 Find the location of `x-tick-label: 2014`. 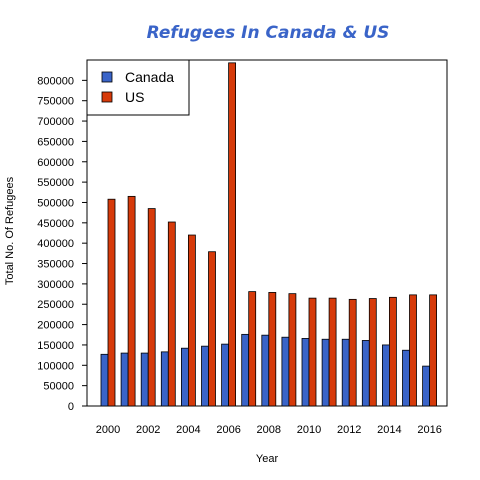

x-tick-label: 2014 is located at coordinates (389, 430).